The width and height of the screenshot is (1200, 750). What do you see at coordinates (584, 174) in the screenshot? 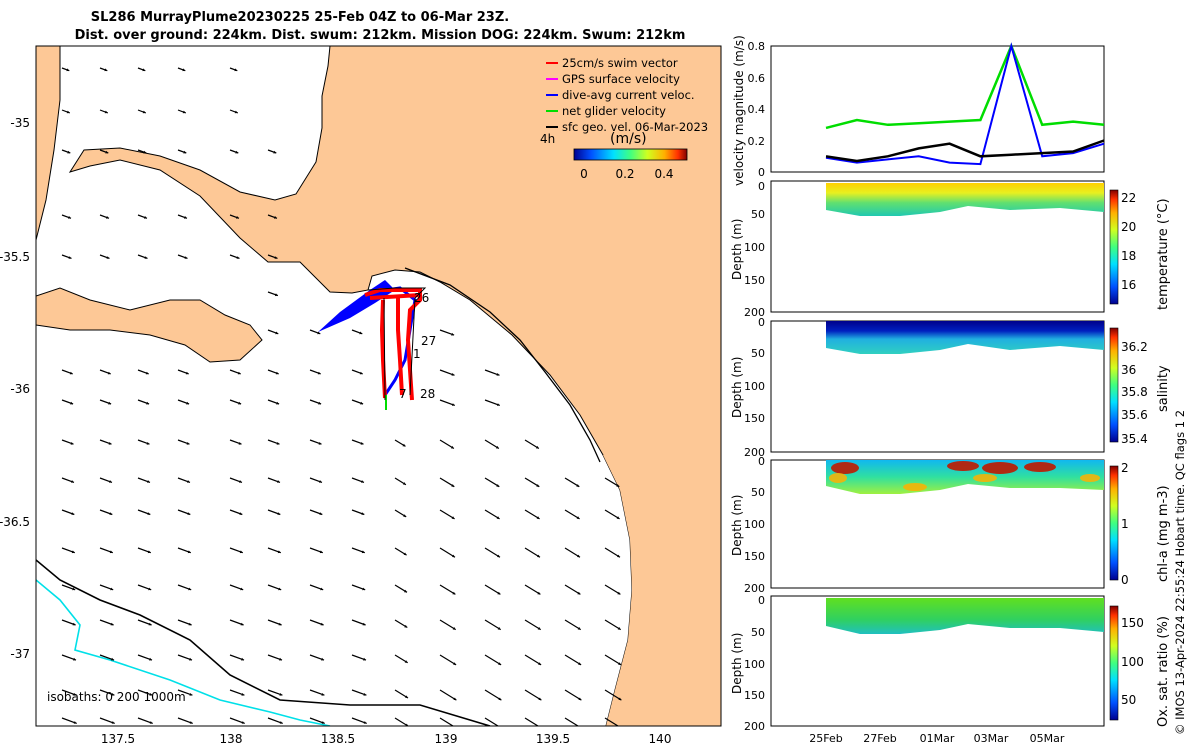
I see `colorbar-tick: 0` at bounding box center [584, 174].